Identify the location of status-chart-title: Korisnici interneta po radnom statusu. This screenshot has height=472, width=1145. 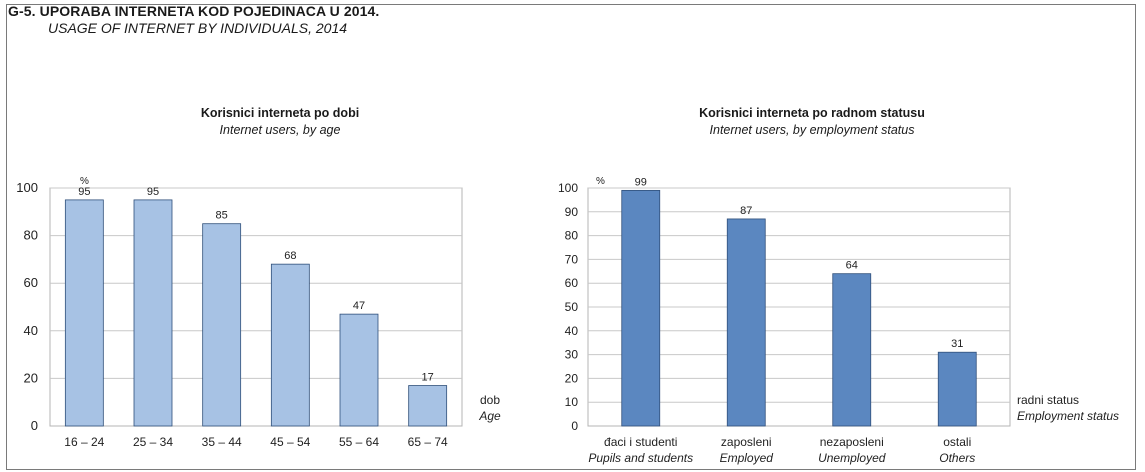
(812, 113).